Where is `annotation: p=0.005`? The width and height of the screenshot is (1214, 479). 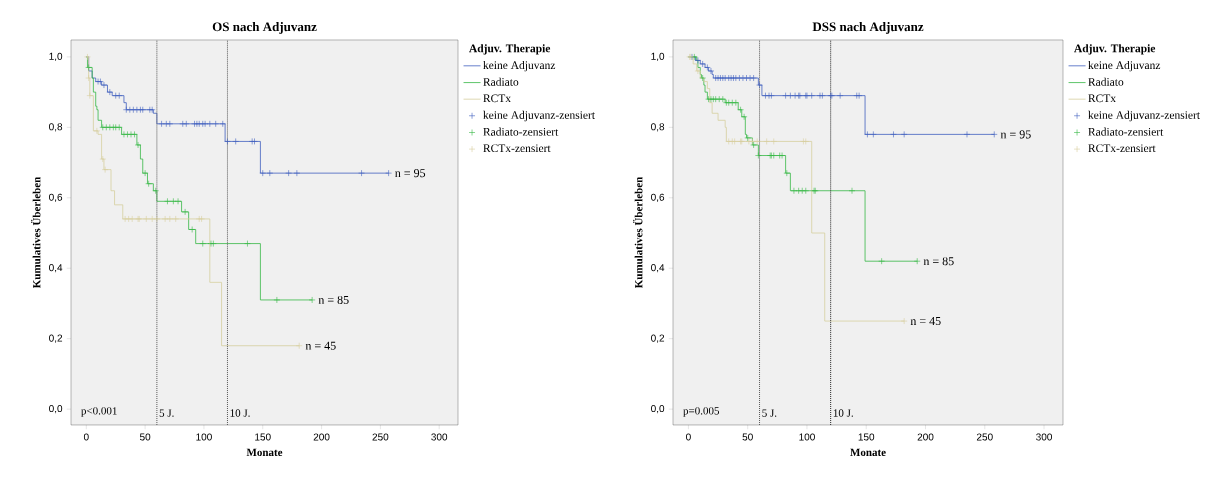 annotation: p=0.005 is located at coordinates (701, 412).